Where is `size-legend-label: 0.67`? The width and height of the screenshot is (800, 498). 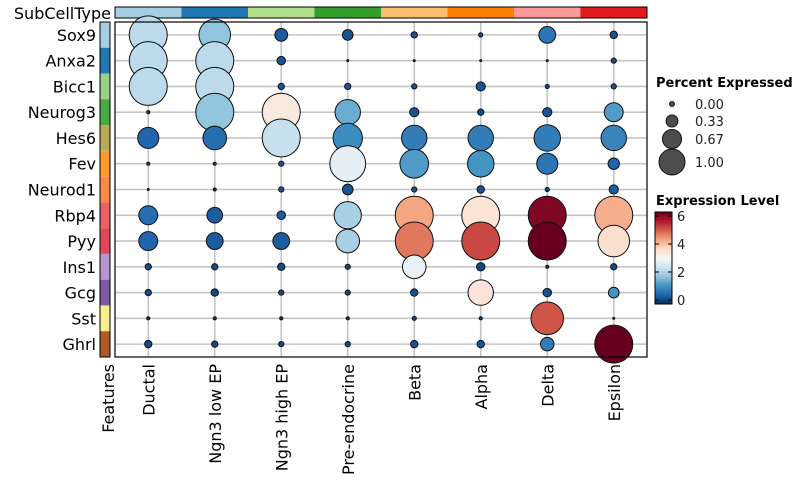
size-legend-label: 0.67 is located at coordinates (709, 140).